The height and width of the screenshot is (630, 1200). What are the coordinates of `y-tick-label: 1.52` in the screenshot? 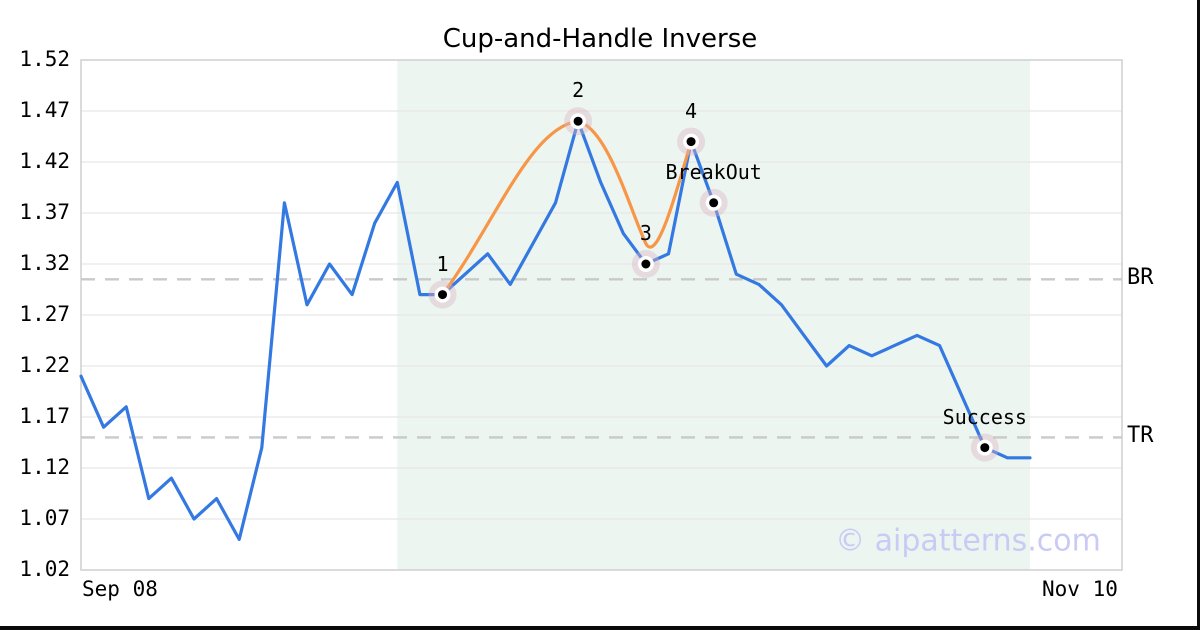 It's located at (44, 59).